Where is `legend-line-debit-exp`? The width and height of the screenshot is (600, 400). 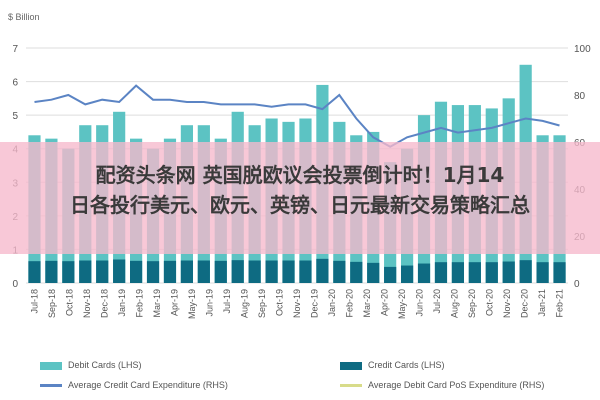 legend-line-debit-exp is located at coordinates (351, 386).